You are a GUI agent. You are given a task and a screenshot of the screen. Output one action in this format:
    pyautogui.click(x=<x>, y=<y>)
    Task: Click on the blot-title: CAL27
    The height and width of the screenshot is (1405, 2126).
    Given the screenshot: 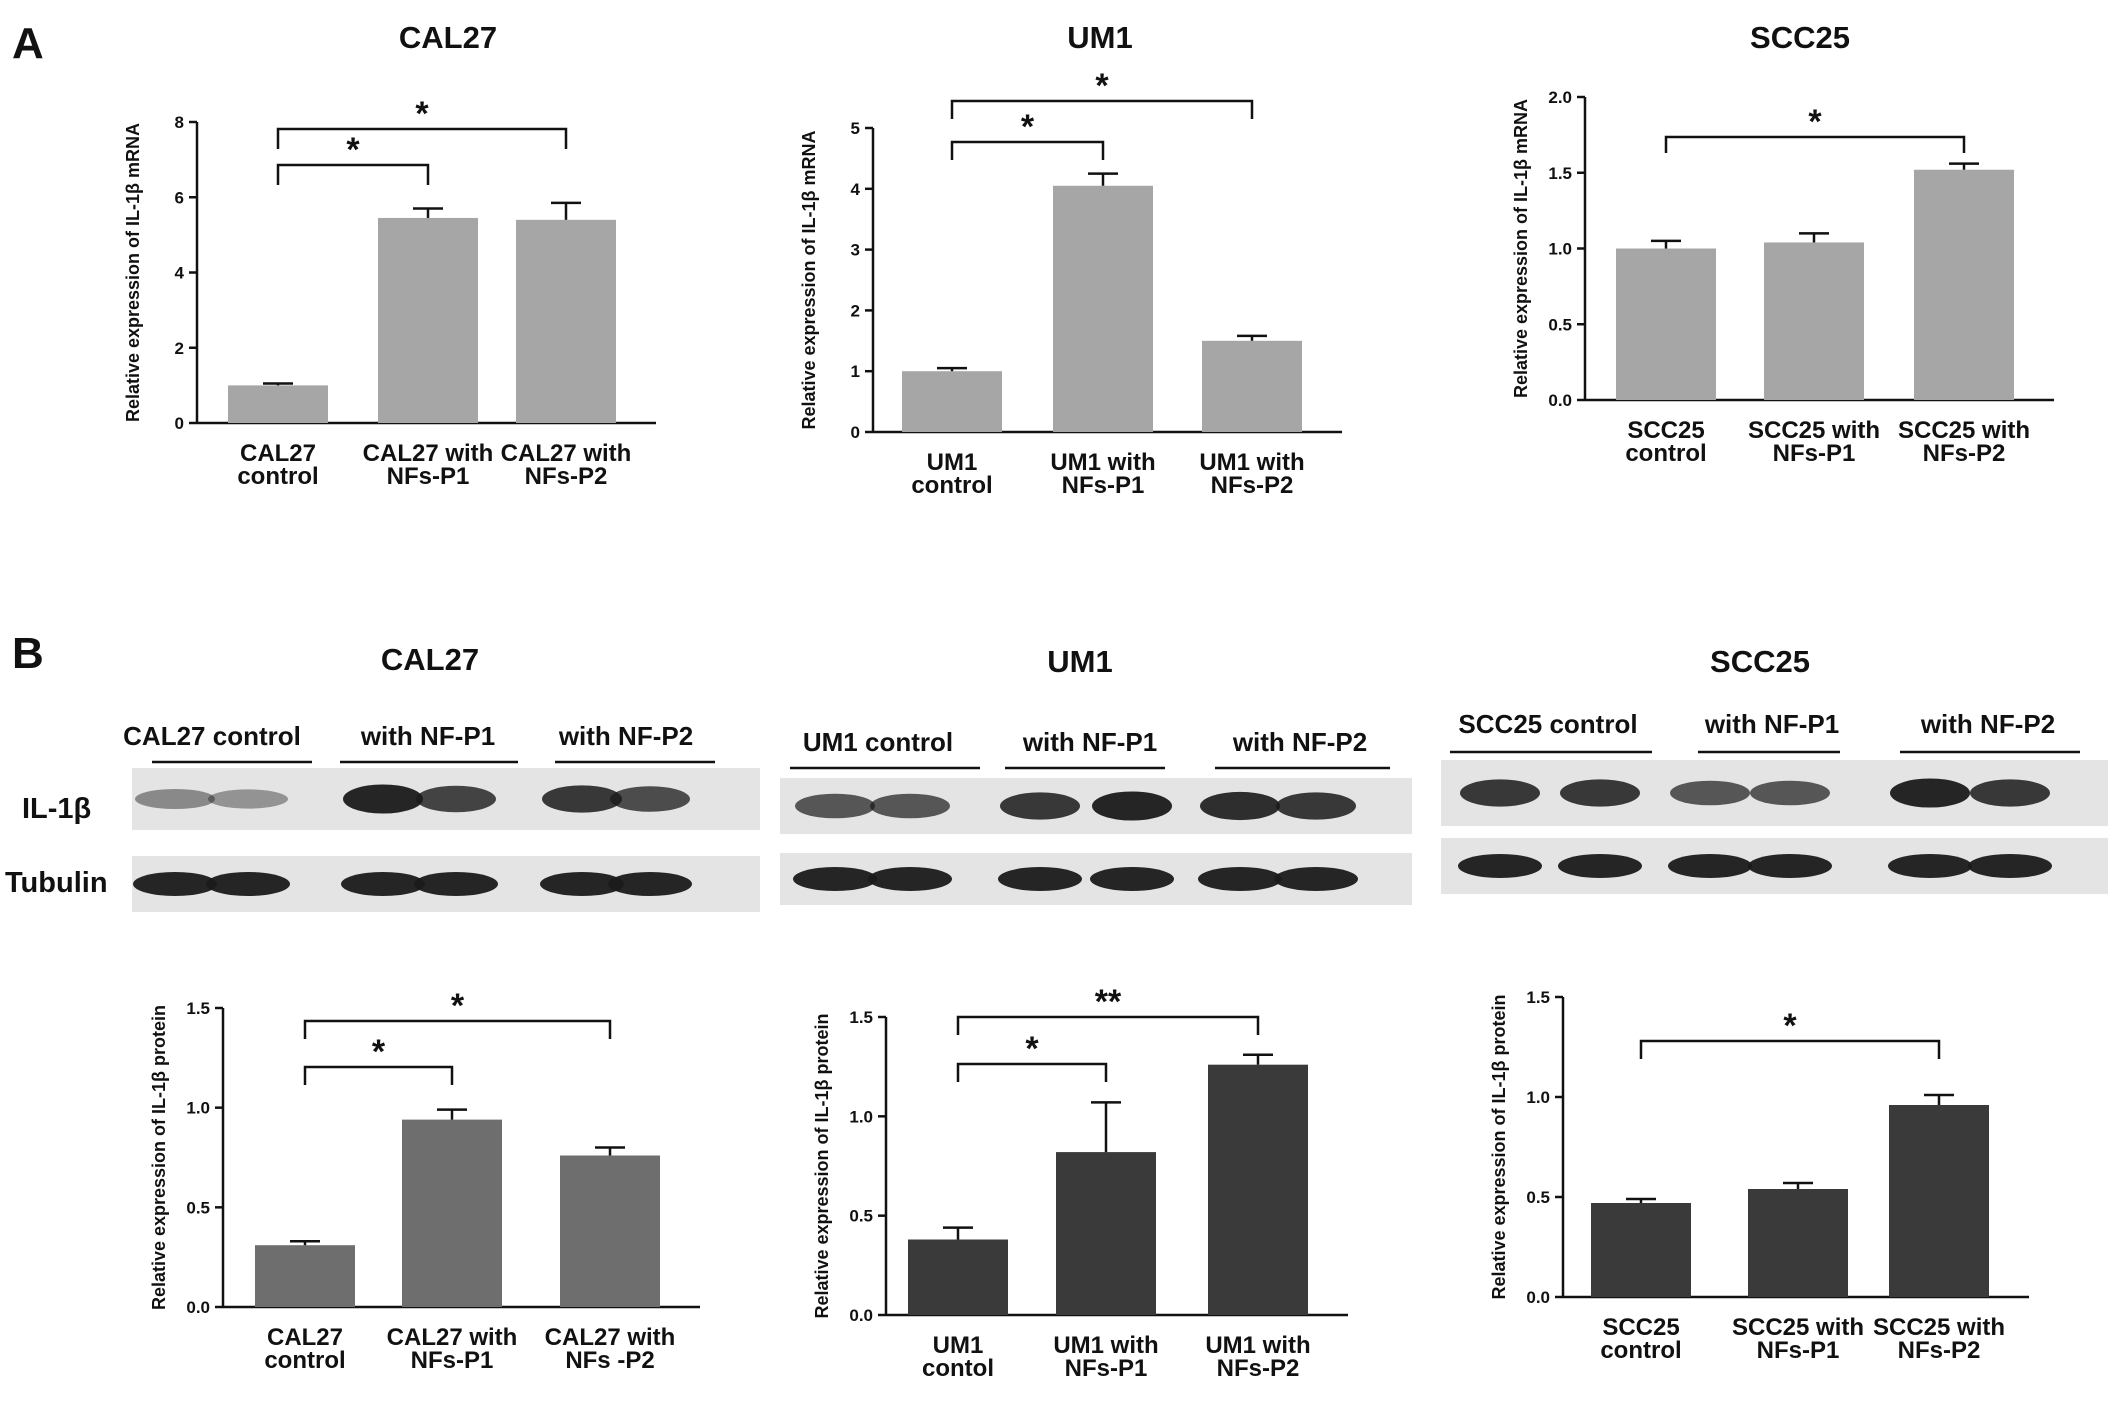 What is the action you would take?
    pyautogui.click(x=430, y=659)
    